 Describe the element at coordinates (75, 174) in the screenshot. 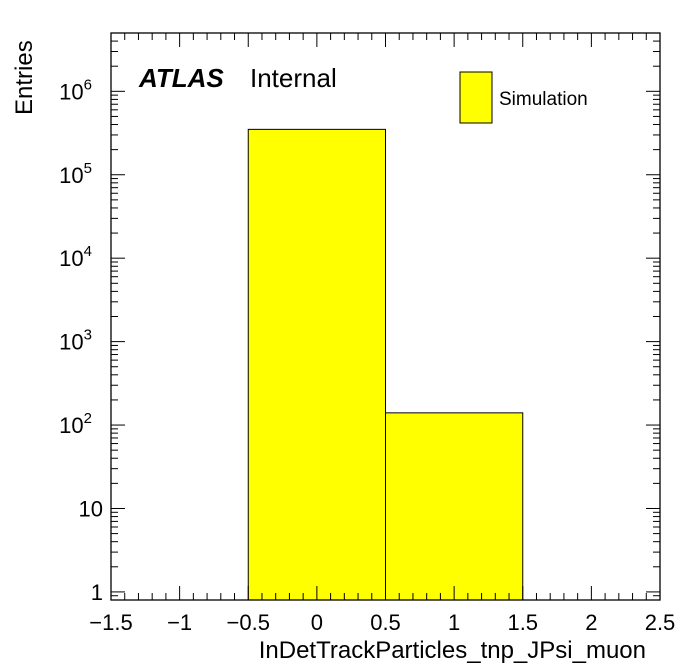

I see `y-tick-label: 10⁵` at that location.